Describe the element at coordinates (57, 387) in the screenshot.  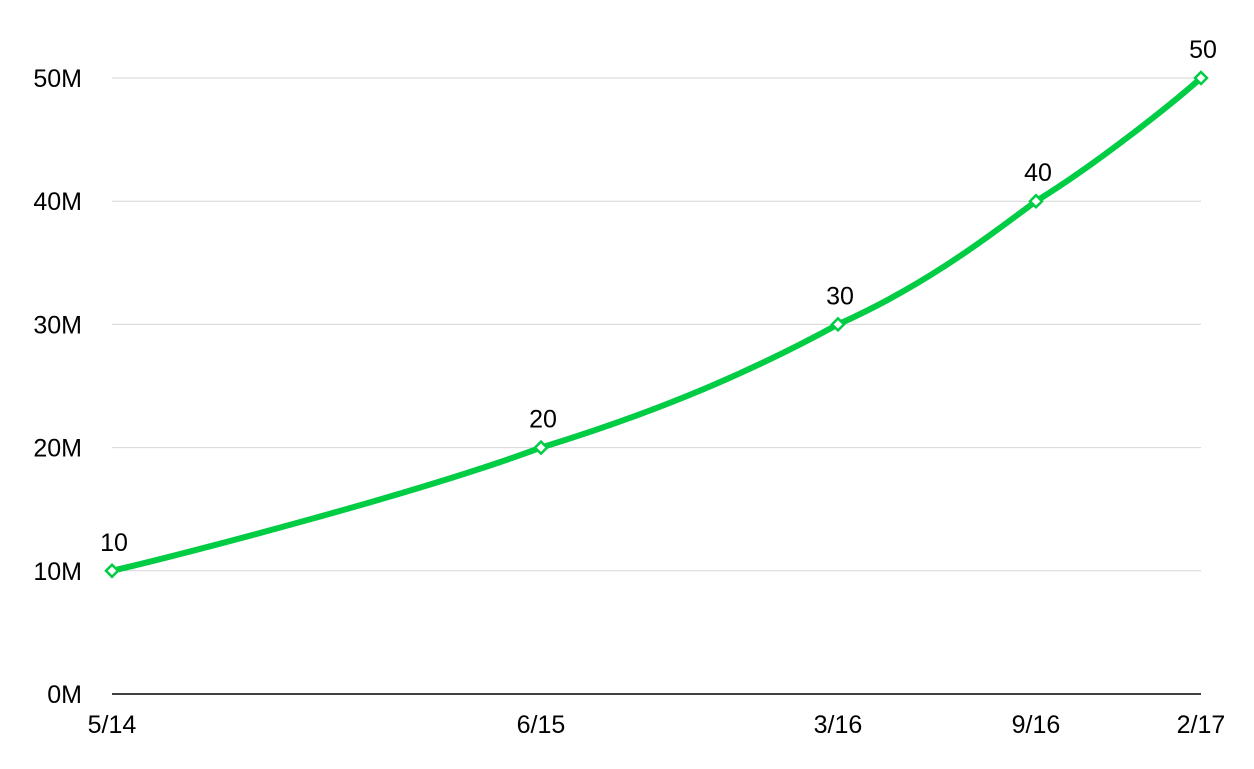
I see `y-axis-tick-labels: 0M 10M 20M 30M 40M 50M` at that location.